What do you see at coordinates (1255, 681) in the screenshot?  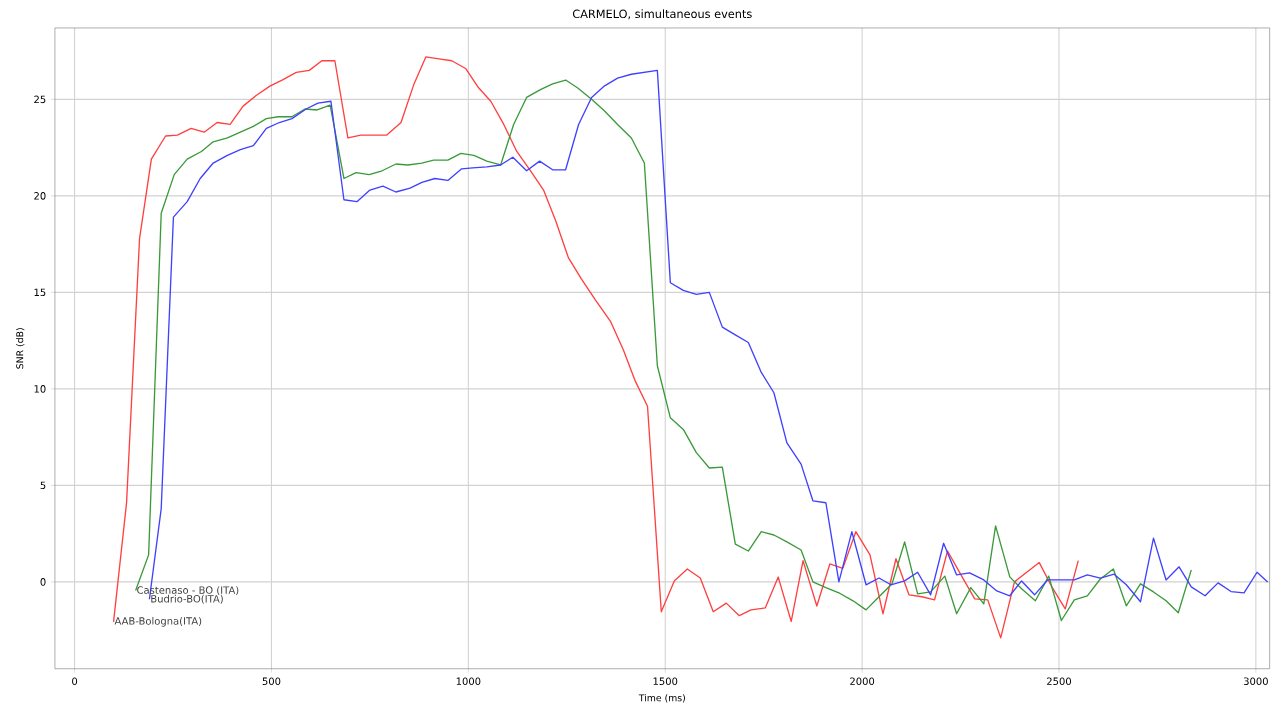 I see `x-tick-label: 3000` at bounding box center [1255, 681].